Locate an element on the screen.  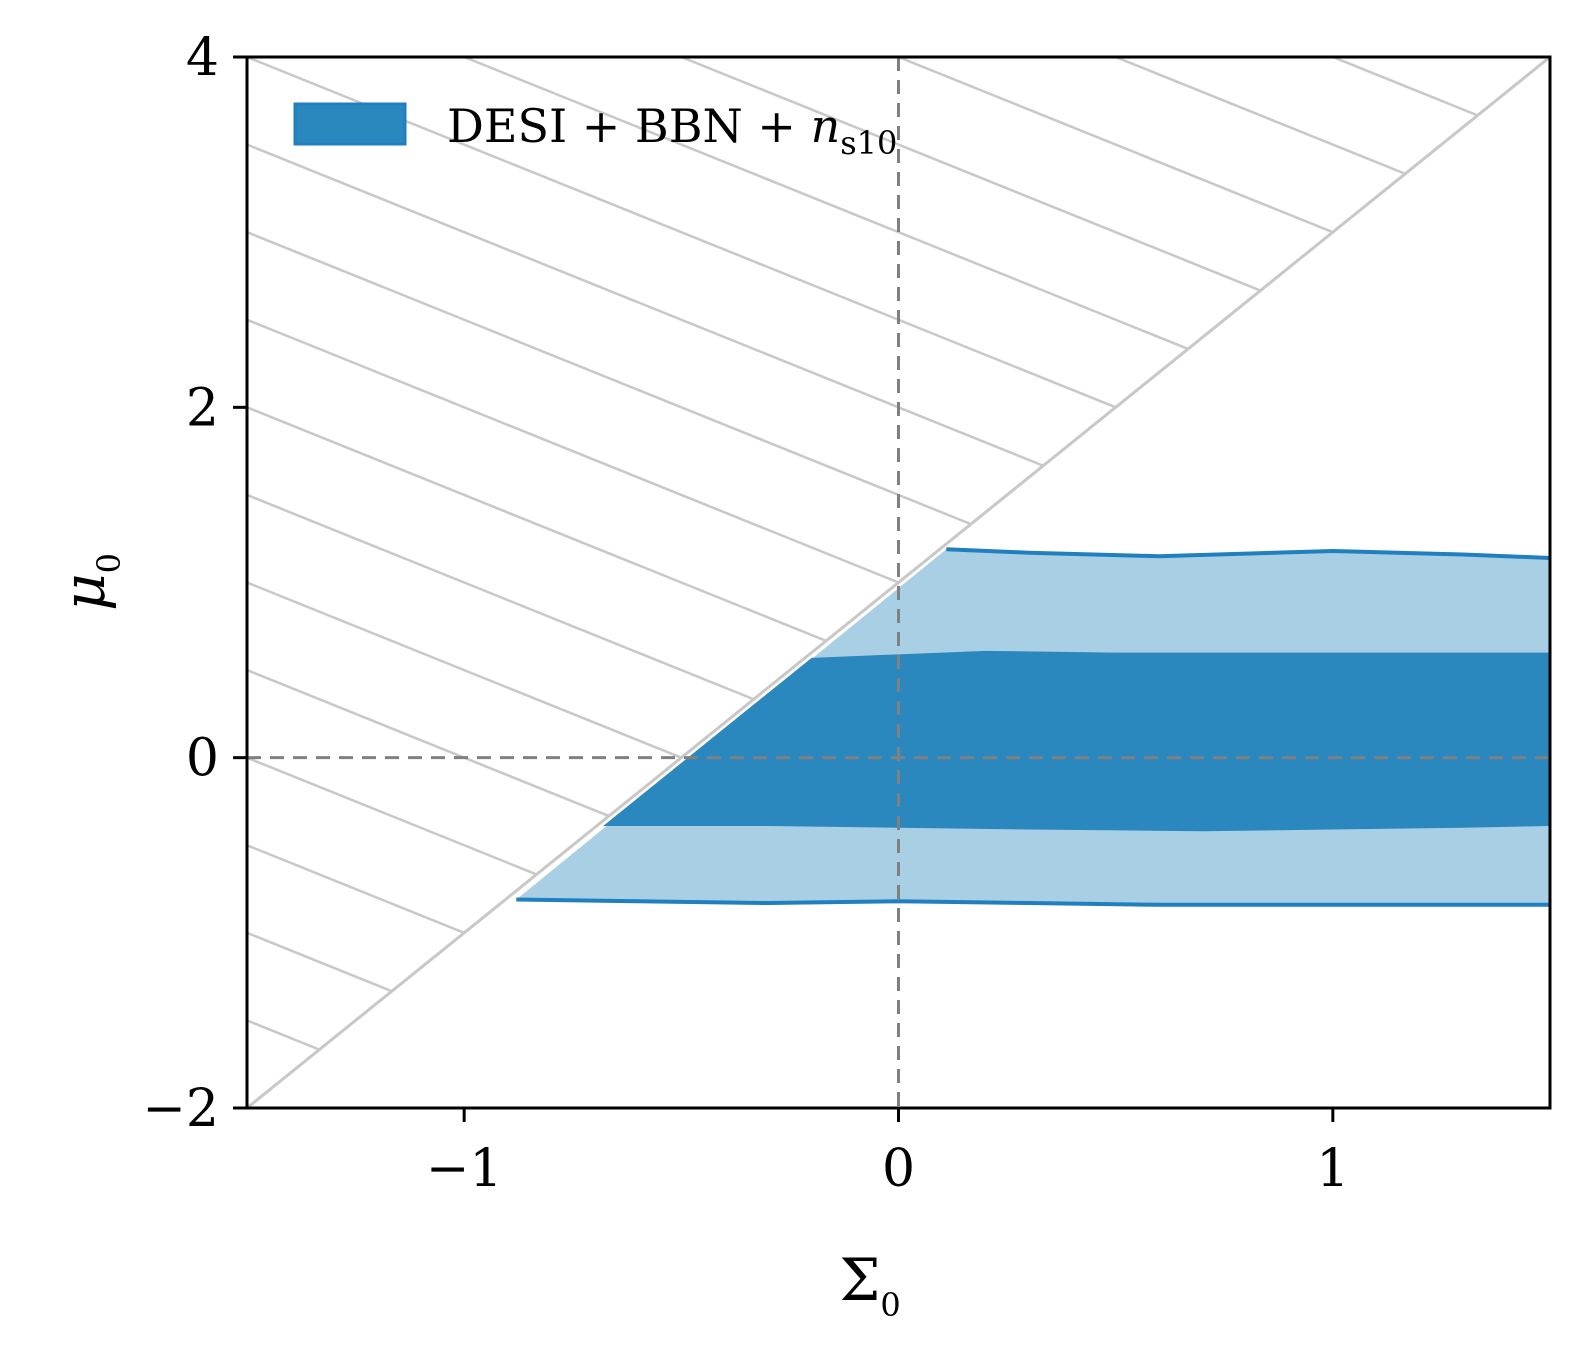
x-axis-label: Σ0 is located at coordinates (869, 1285).